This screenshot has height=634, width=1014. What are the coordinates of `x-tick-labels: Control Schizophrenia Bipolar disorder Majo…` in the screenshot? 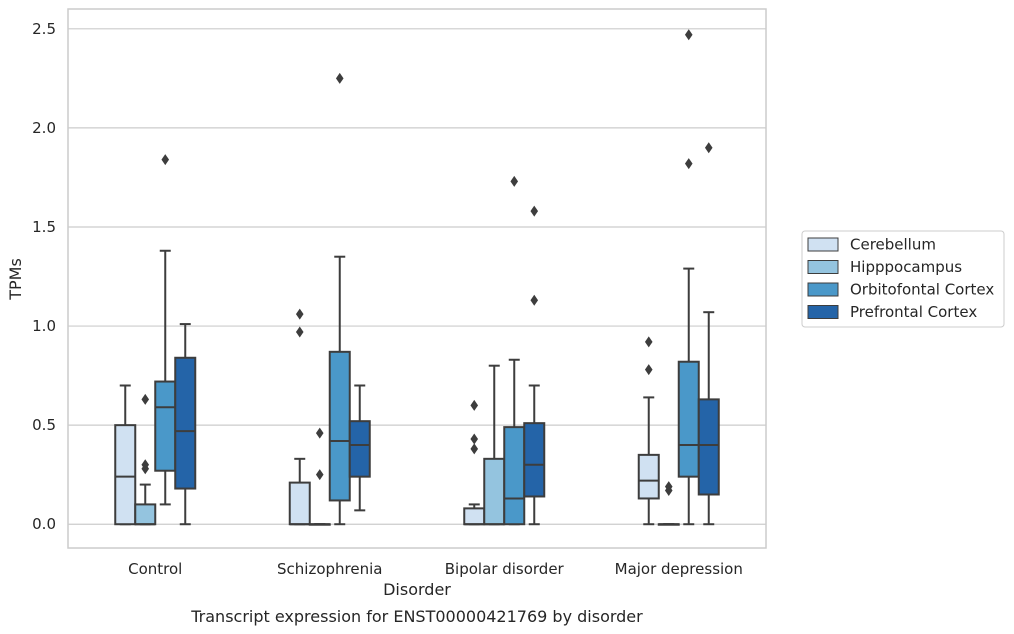 It's located at (435, 569).